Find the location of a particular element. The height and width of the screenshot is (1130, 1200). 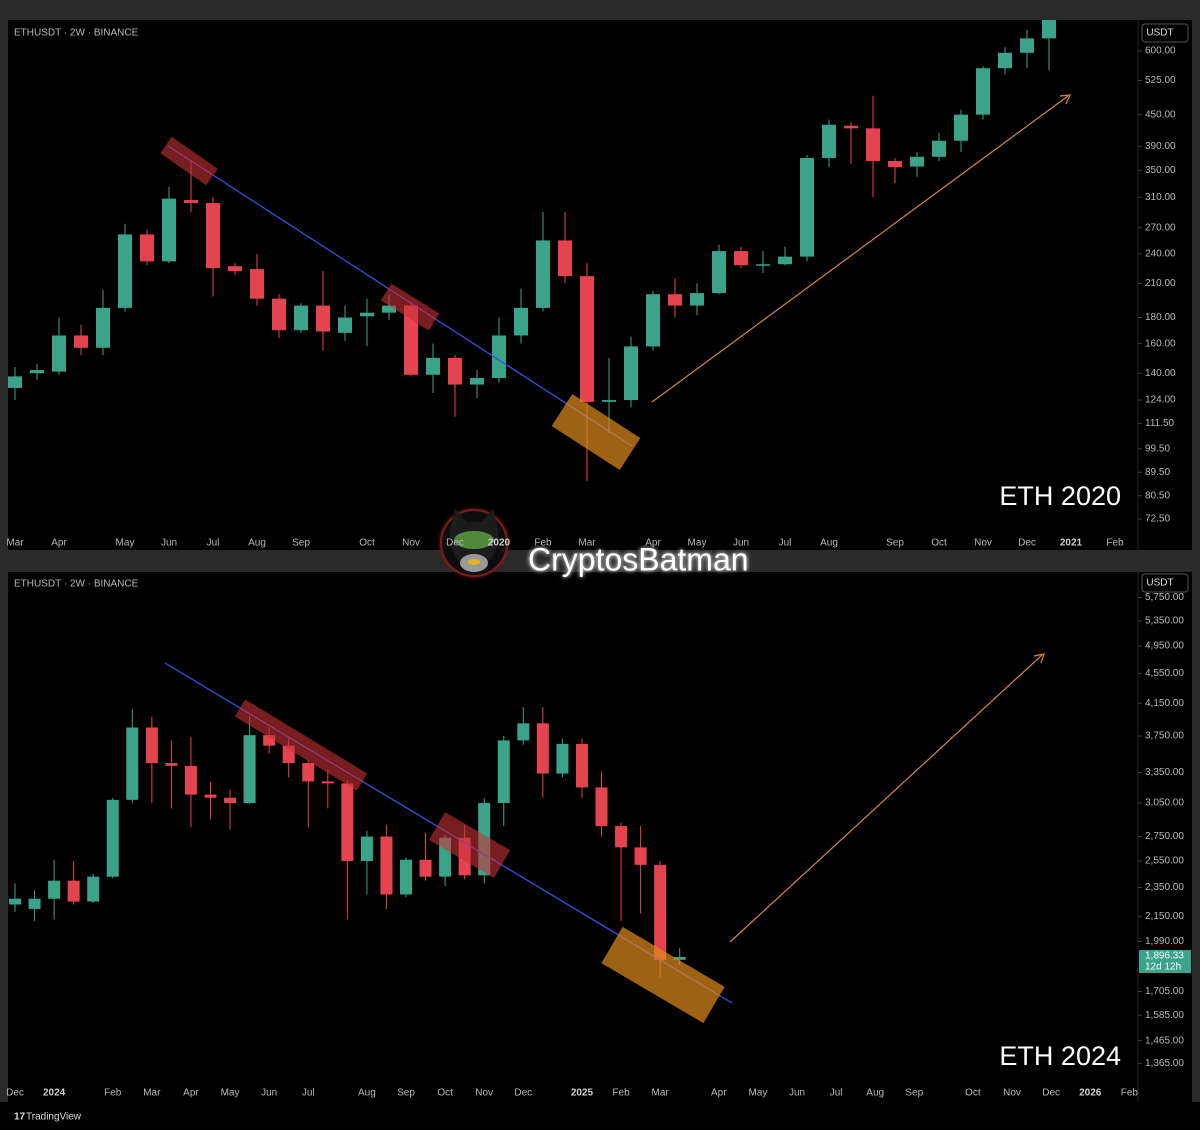

y-tick-label: 4,950.00 is located at coordinates (1164, 646).